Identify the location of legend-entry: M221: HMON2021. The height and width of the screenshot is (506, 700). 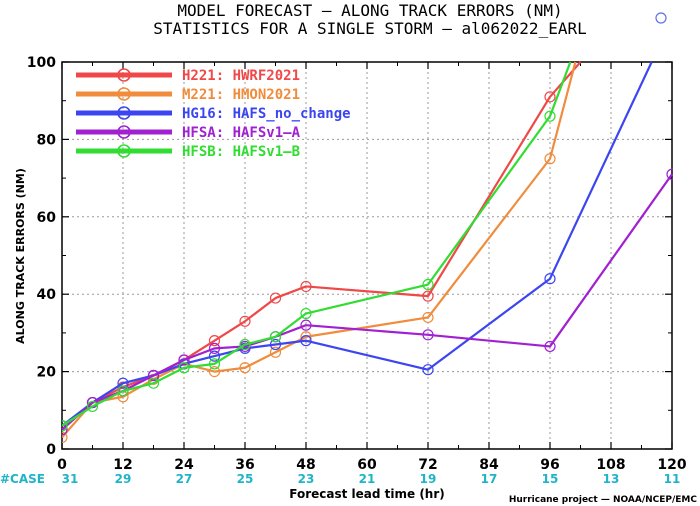
(188, 95).